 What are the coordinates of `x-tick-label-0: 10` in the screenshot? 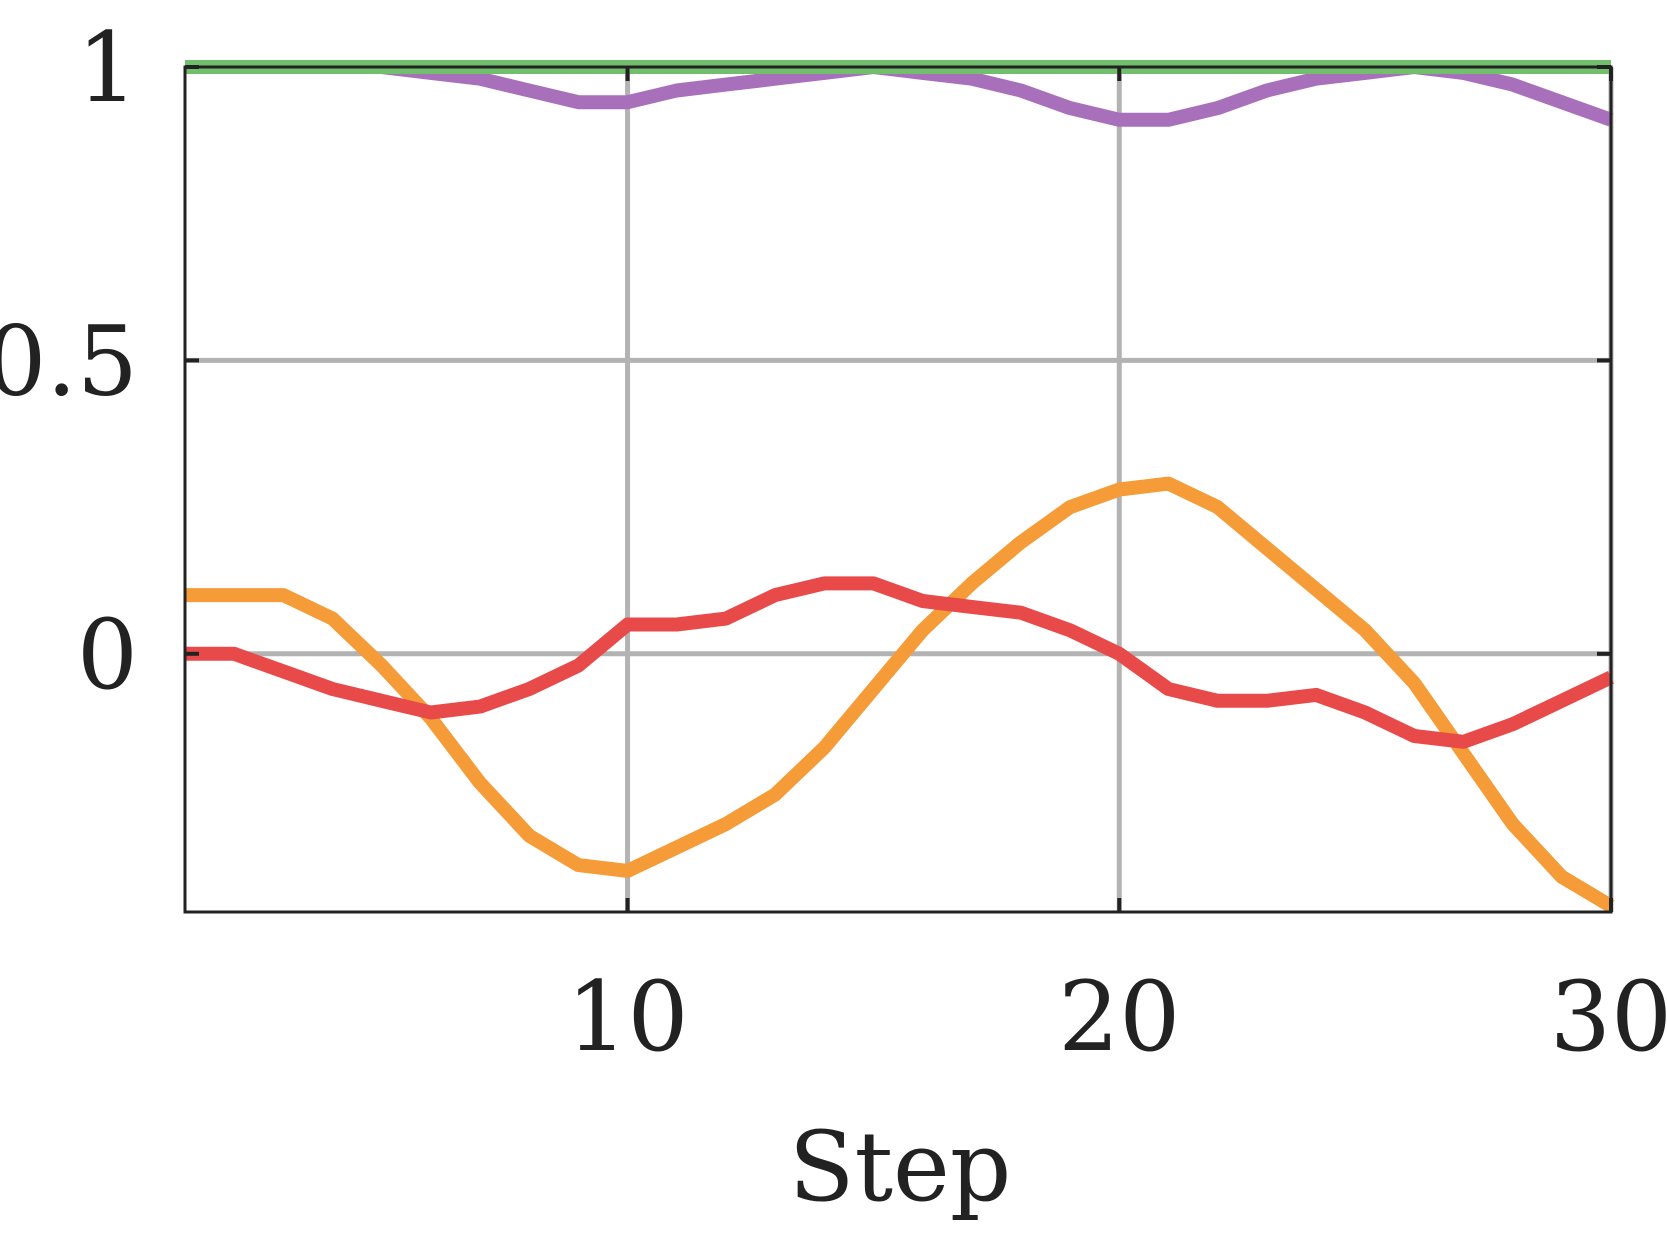 It's located at (627, 1017).